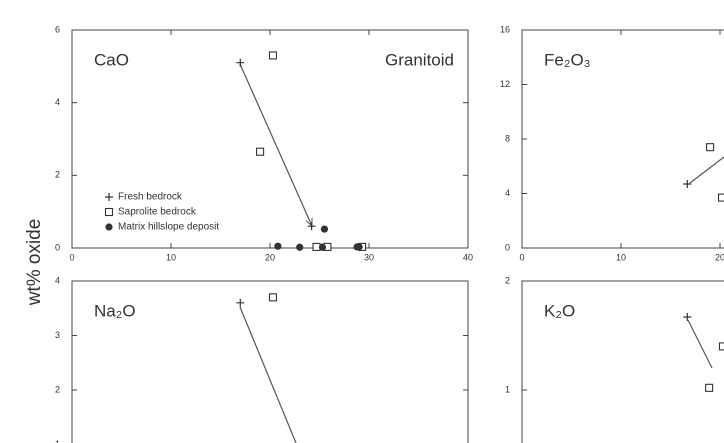 This screenshot has height=443, width=724. I want to click on panel-title: CaO, so click(111, 59).